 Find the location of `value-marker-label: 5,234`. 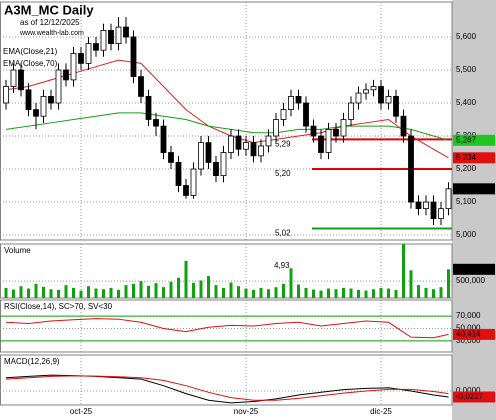

value-marker-label: 5,234 is located at coordinates (466, 157).